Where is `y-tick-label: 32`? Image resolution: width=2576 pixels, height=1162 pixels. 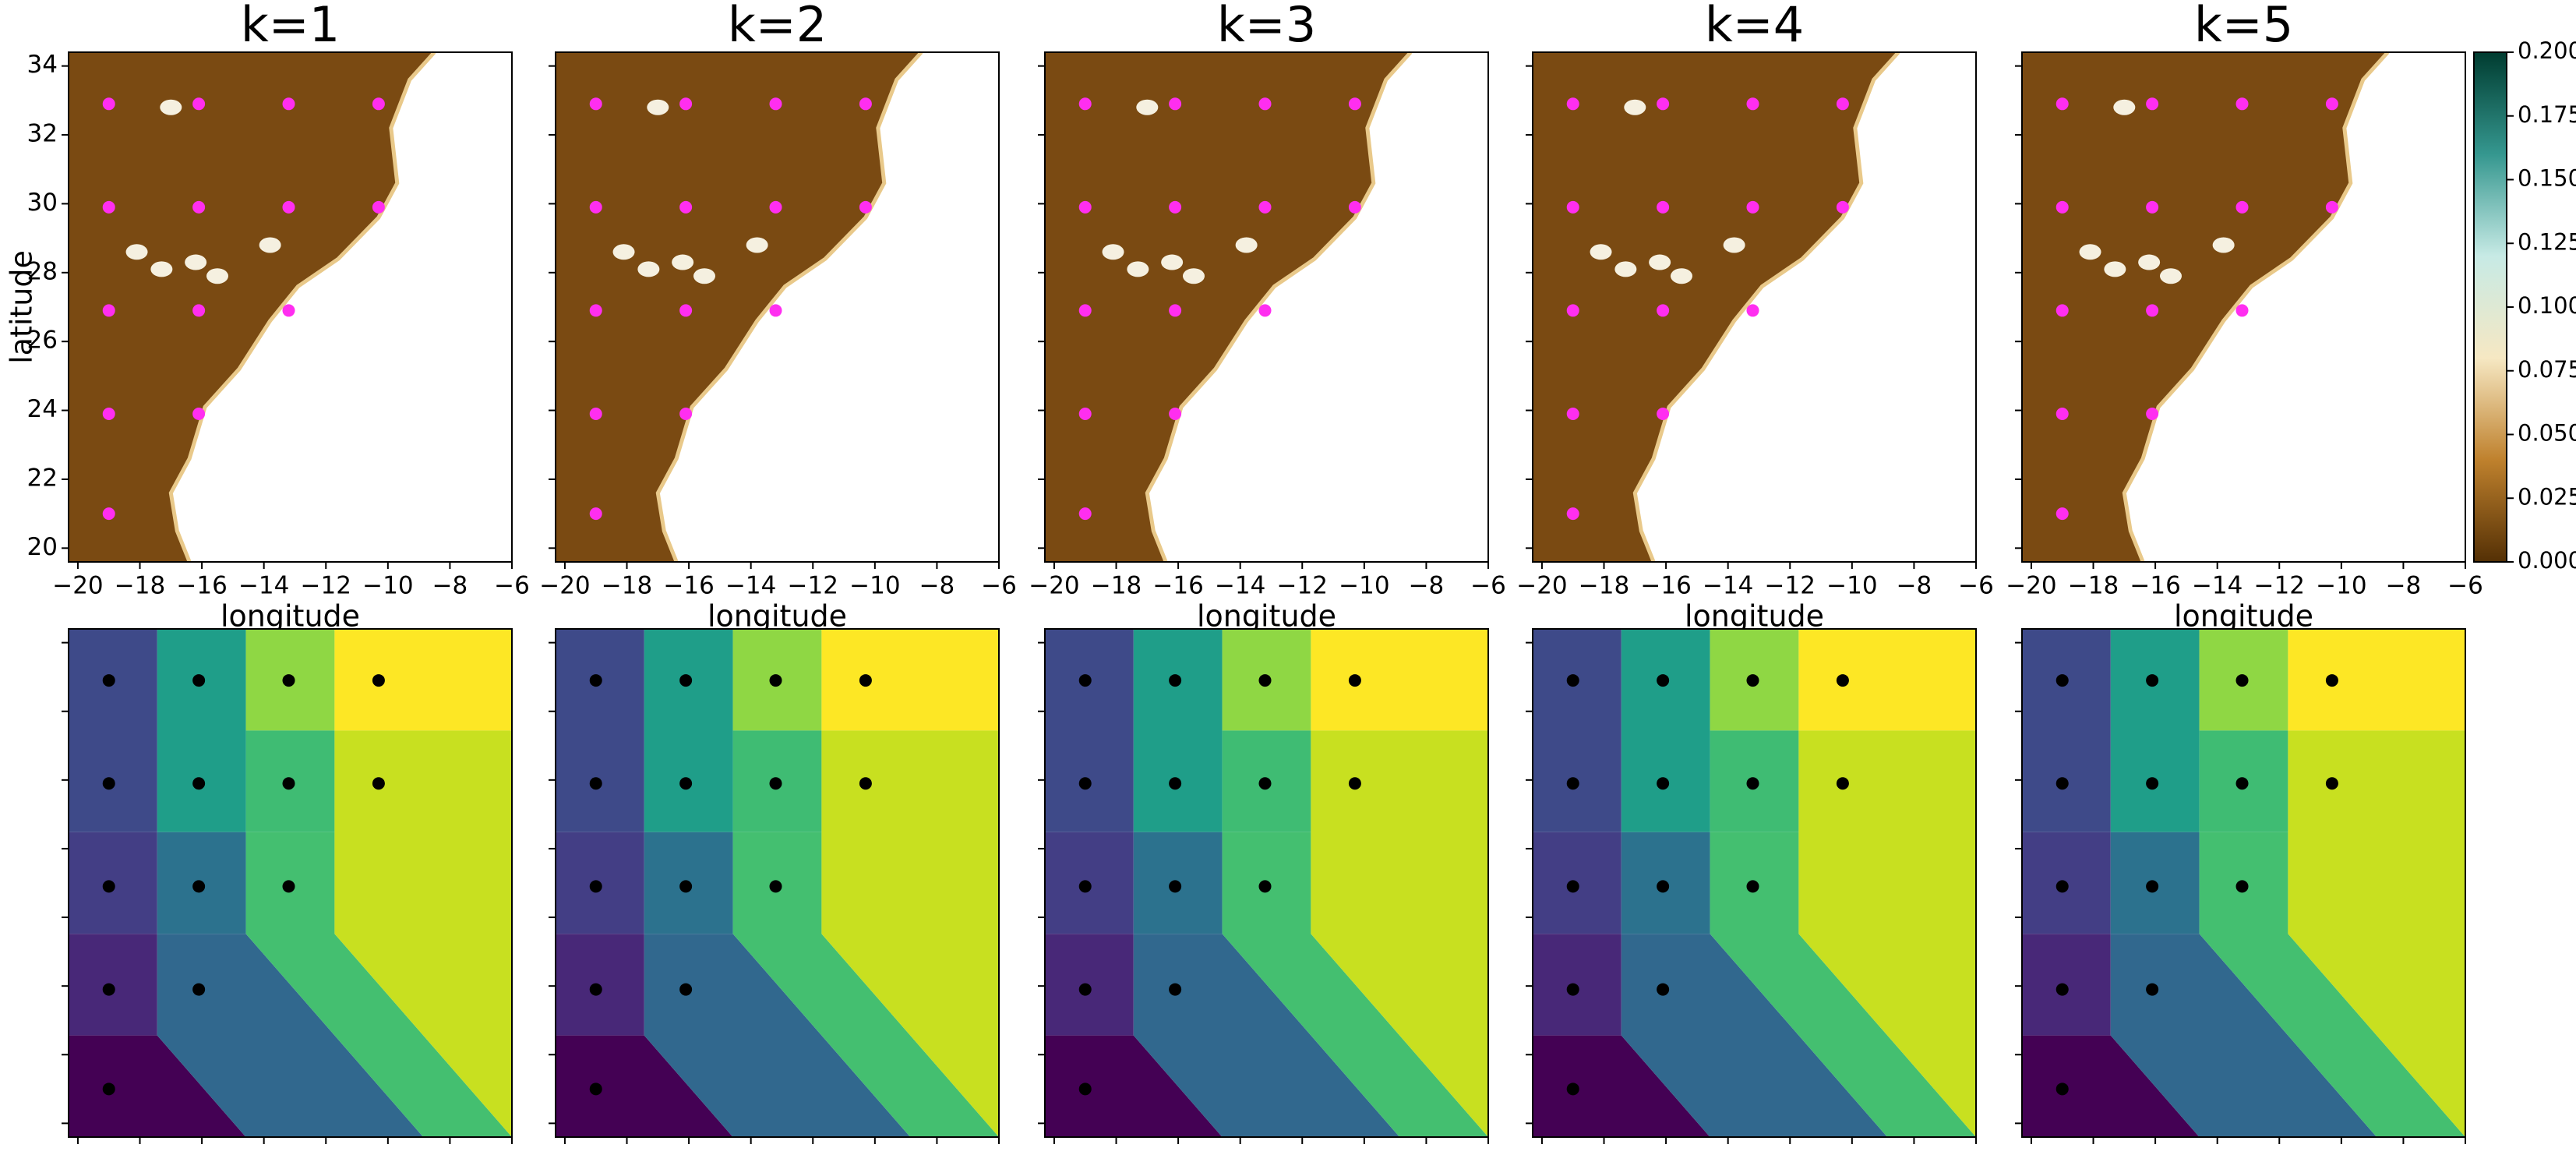
y-tick-label: 32 is located at coordinates (42, 134).